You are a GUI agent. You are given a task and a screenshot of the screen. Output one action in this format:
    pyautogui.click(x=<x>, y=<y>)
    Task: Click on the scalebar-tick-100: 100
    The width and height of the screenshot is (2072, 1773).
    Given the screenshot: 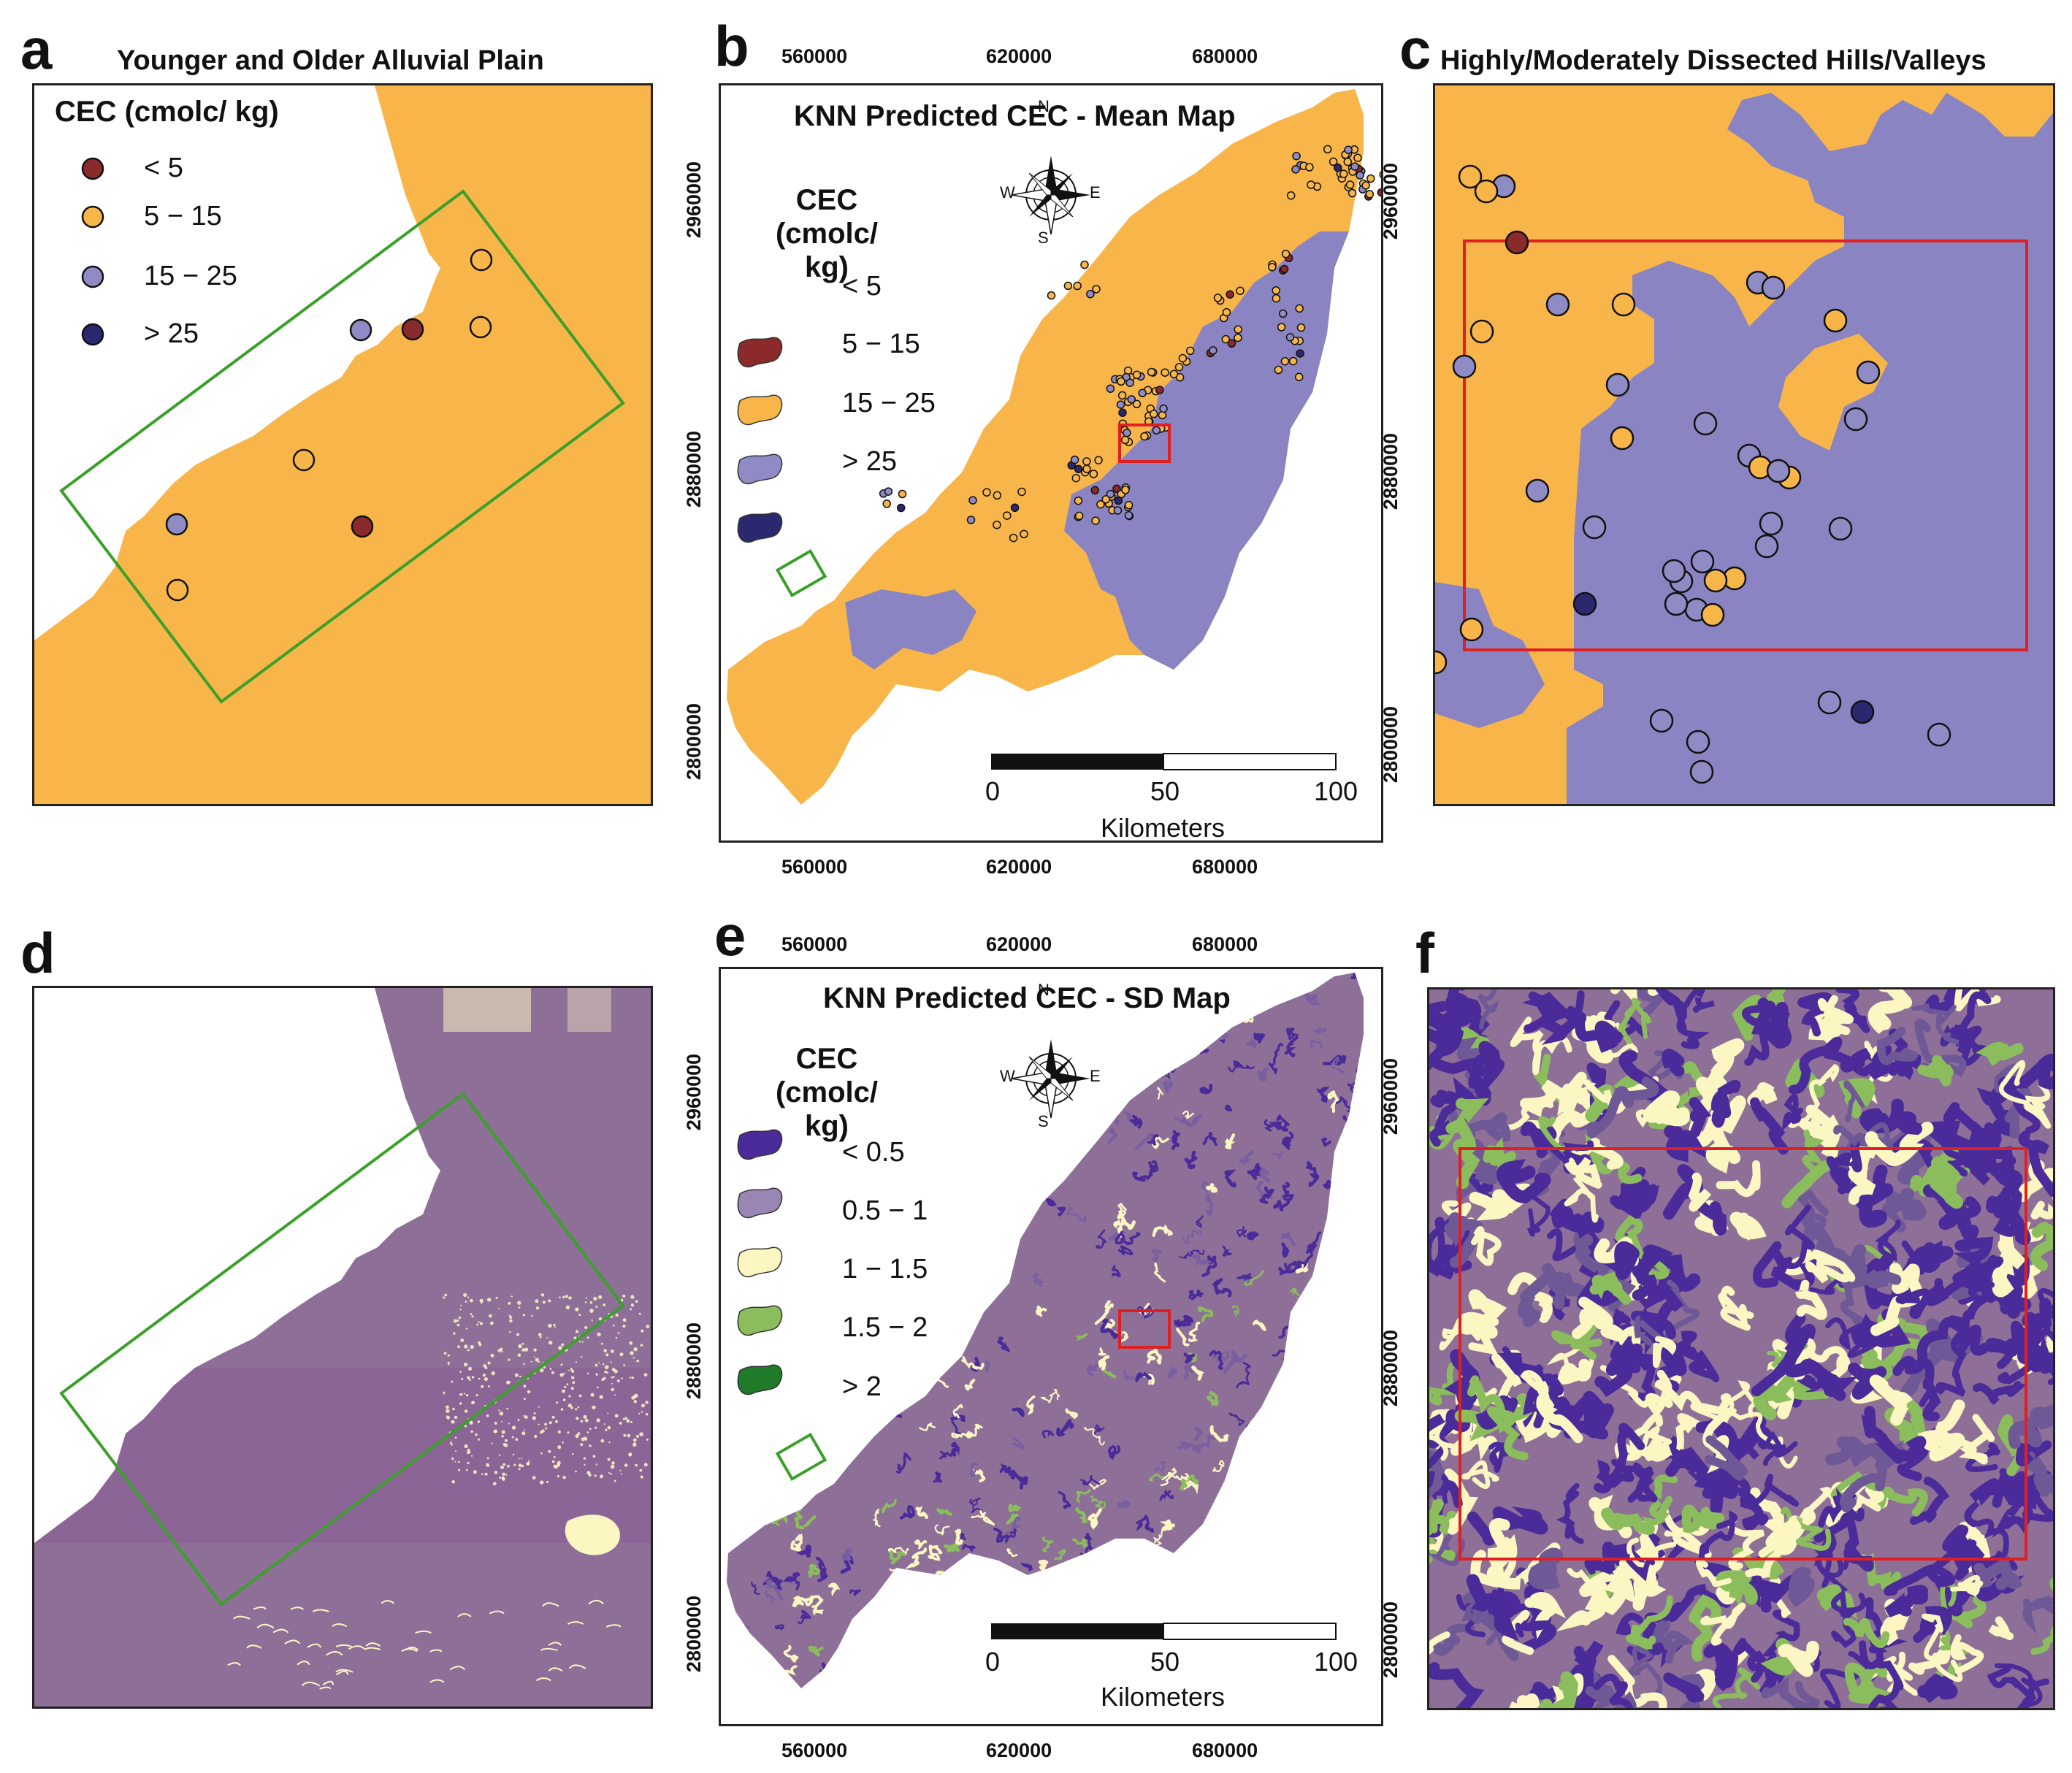 What is the action you would take?
    pyautogui.click(x=1336, y=791)
    